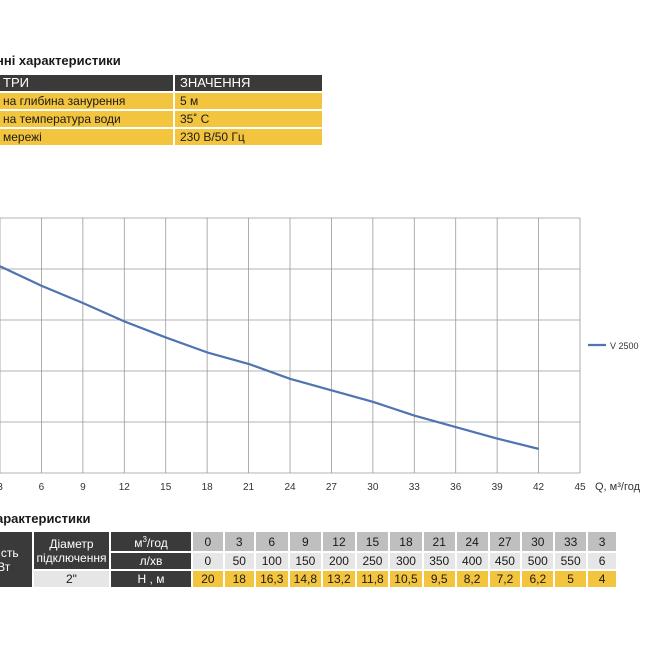 Image resolution: width=650 pixels, height=650 pixels. I want to click on params-cell-value: 35˚ С, so click(248, 119).